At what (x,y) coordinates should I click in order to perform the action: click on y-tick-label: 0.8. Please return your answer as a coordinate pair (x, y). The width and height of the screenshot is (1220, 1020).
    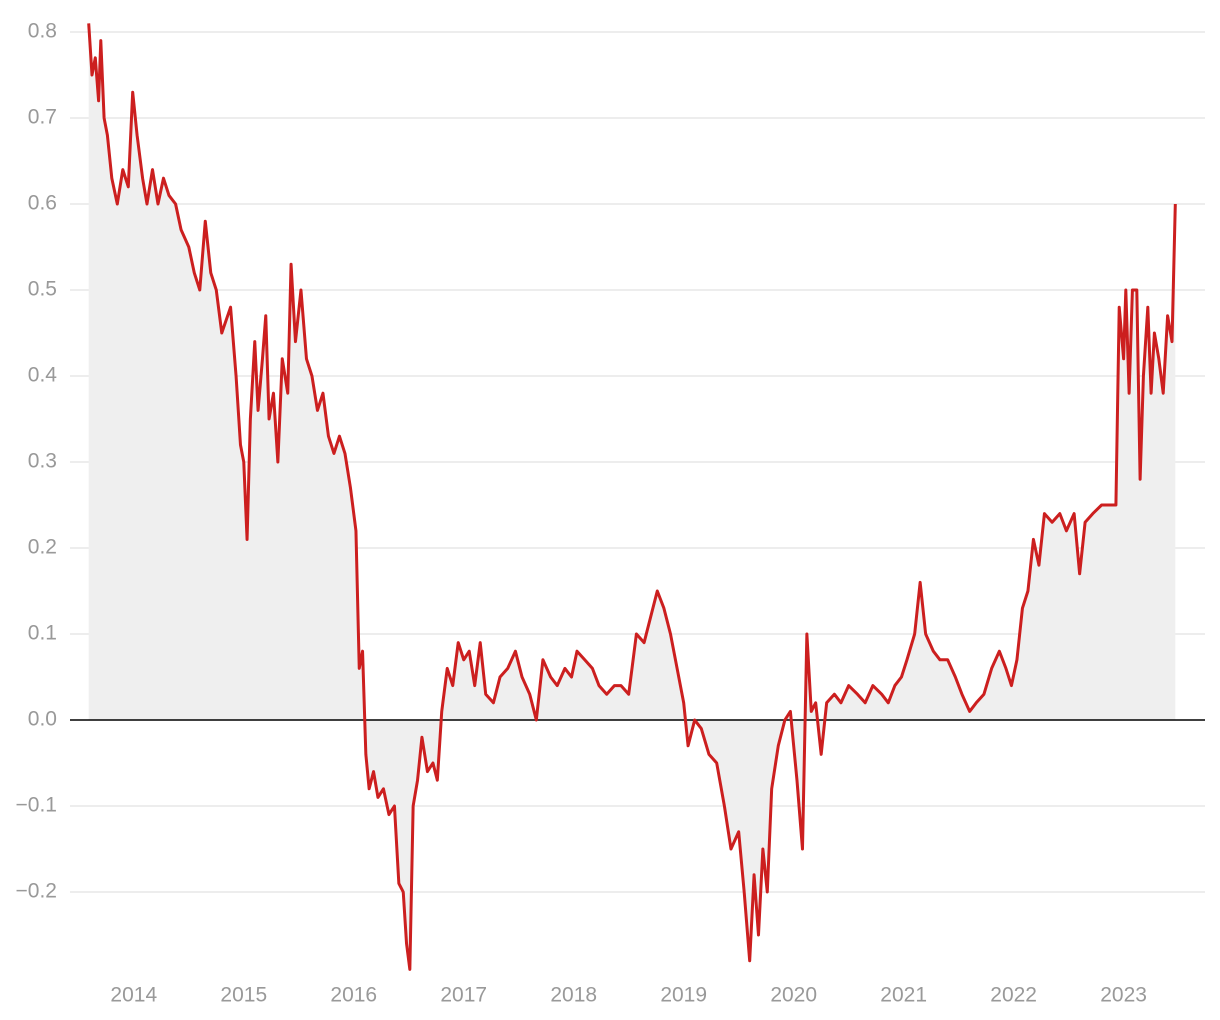
    Looking at the image, I should click on (42, 31).